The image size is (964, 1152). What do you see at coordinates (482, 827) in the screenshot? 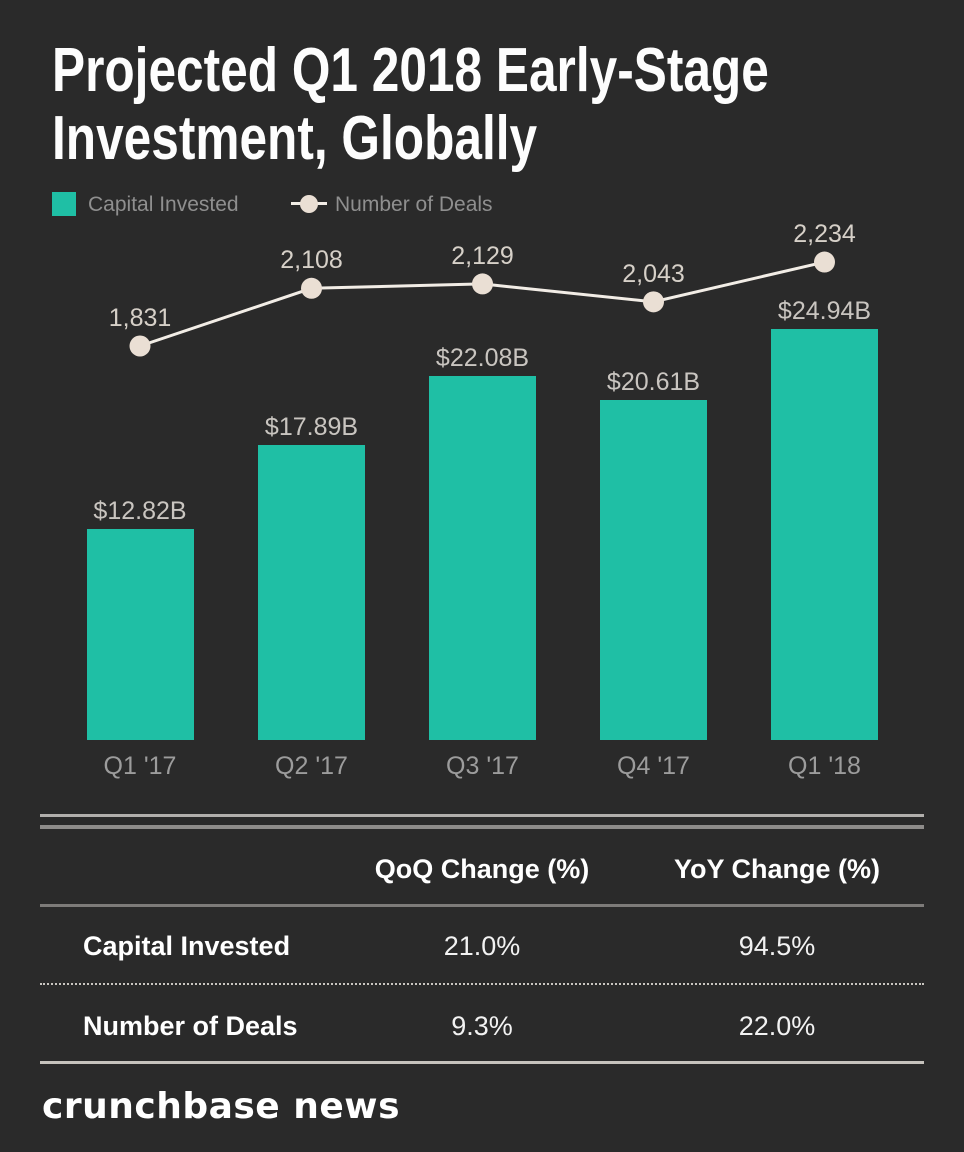
I see `separator-double-line-bottom` at bounding box center [482, 827].